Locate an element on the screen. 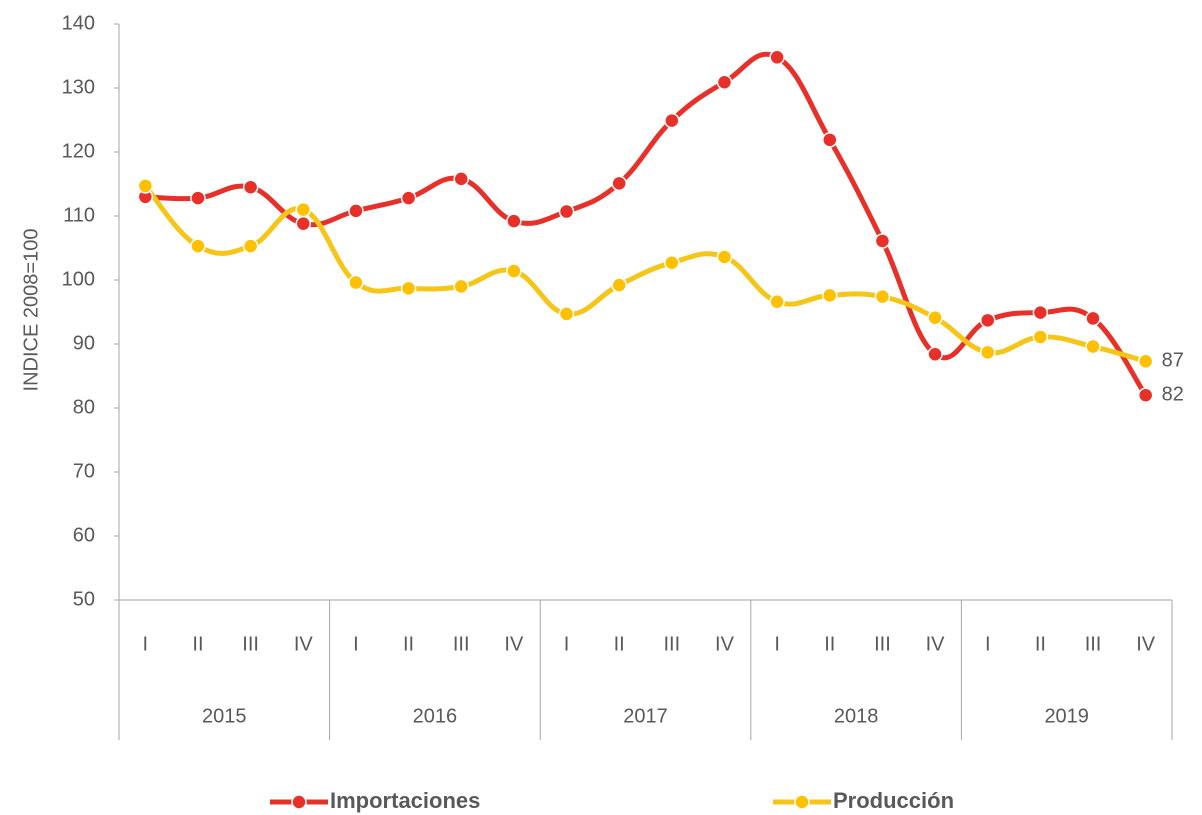 Image resolution: width=1202 pixels, height=815 pixels. legend-label: Producción is located at coordinates (893, 800).